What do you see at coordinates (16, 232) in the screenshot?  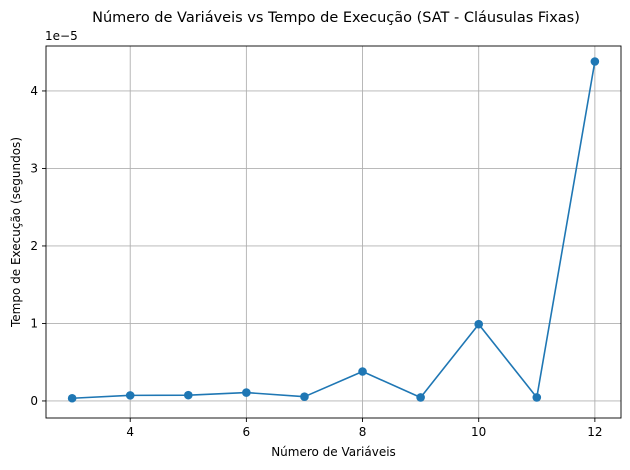 I see `y-axis-label: Tempo de Execução (segundos)` at bounding box center [16, 232].